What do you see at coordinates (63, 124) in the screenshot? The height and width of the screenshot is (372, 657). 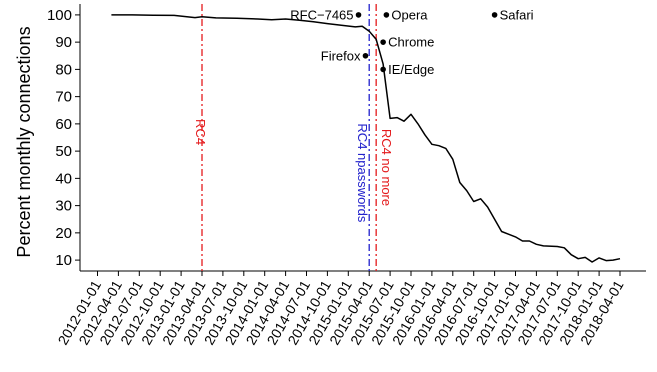 I see `y-tick-label: 60` at bounding box center [63, 124].